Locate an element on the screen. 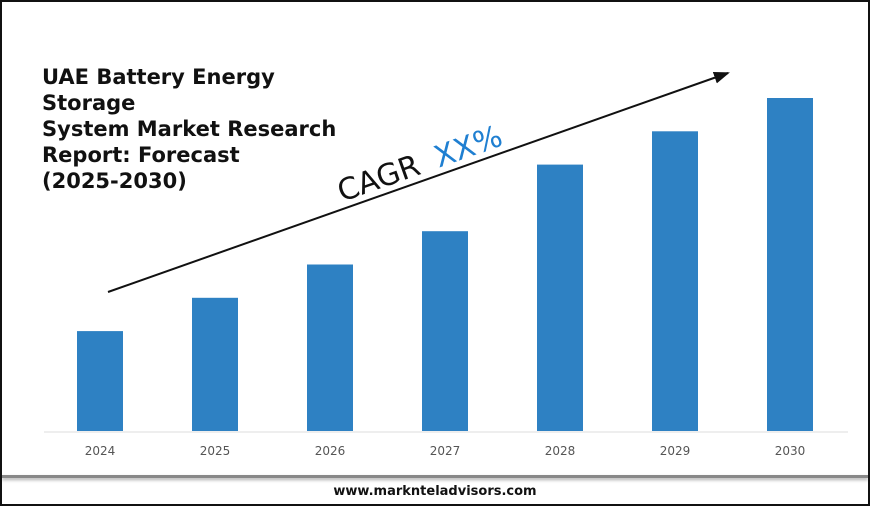 Image resolution: width=870 pixels, height=506 pixels. bar-2024 is located at coordinates (100, 381).